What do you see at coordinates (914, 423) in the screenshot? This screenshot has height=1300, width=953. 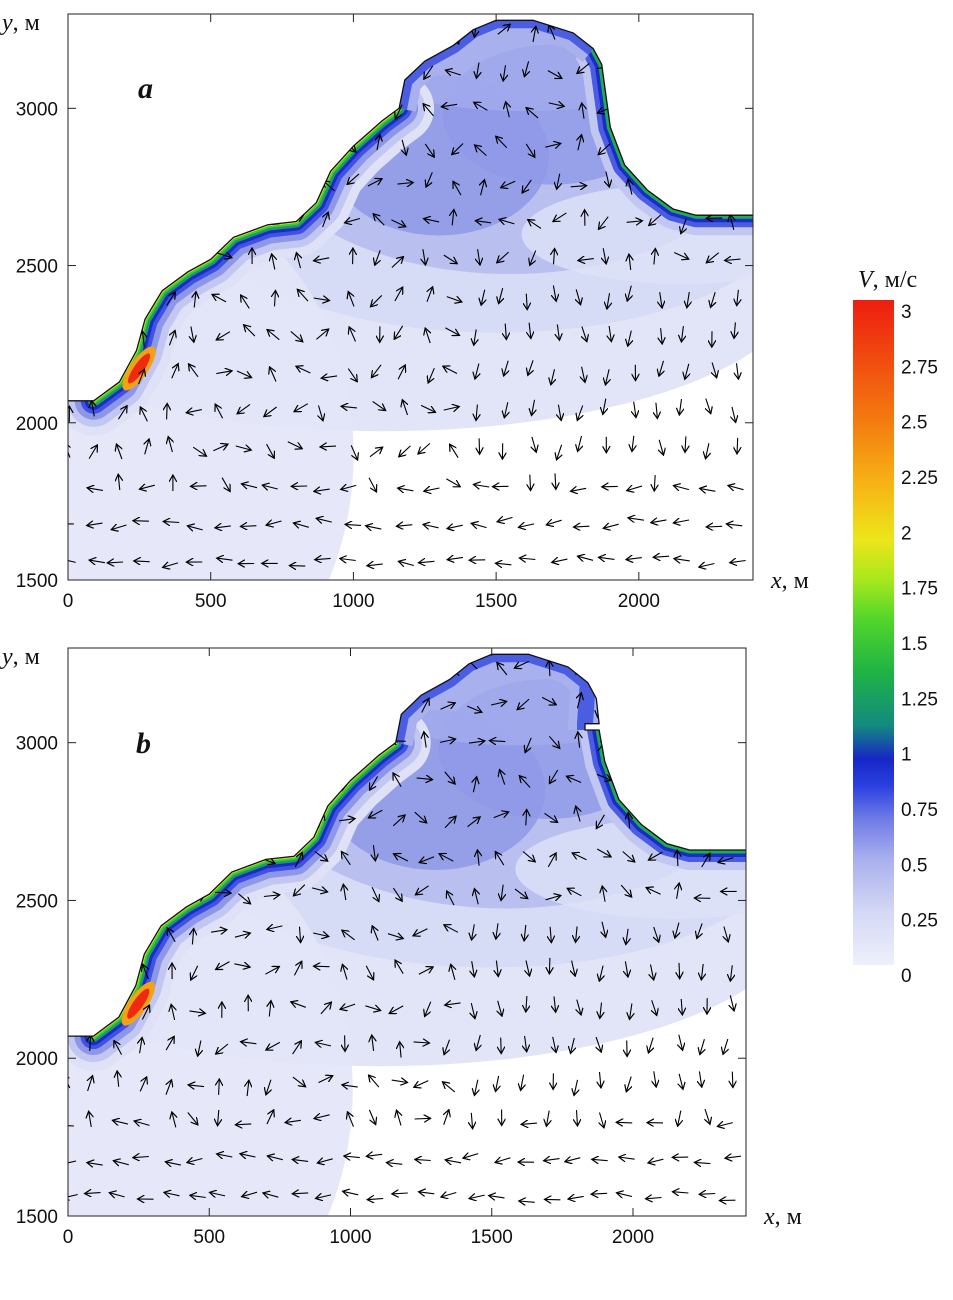 I see `colorbar-tick-label: 2.5` at bounding box center [914, 423].